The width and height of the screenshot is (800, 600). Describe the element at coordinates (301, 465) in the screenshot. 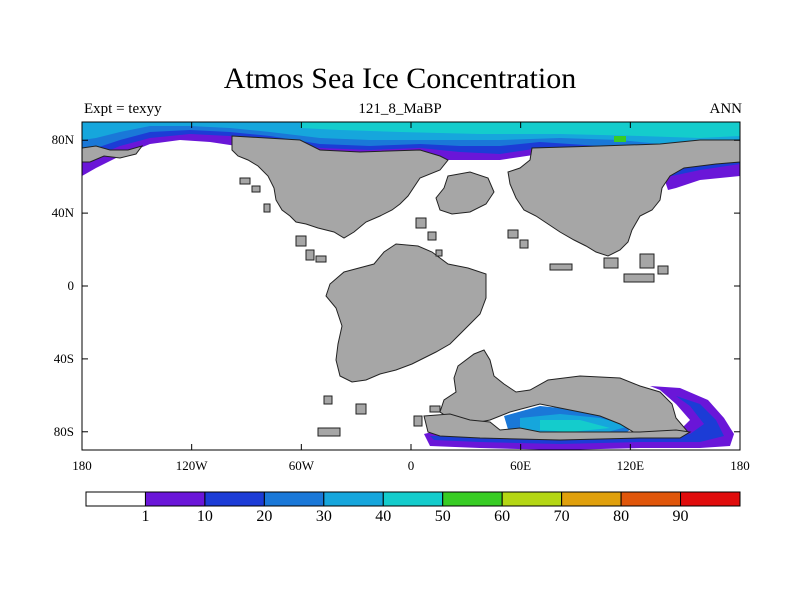

I see `x-tick-label: 60W` at that location.